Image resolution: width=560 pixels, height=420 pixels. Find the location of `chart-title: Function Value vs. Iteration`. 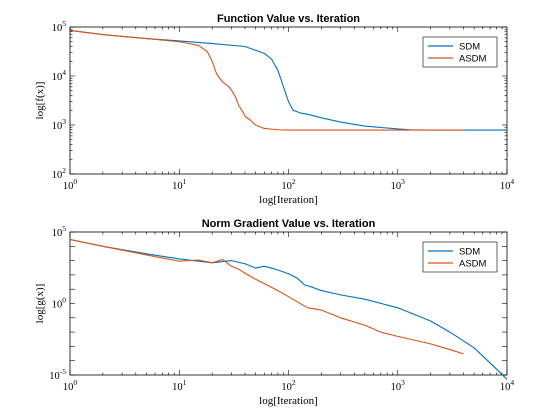

chart-title: Function Value vs. Iteration is located at coordinates (288, 19).